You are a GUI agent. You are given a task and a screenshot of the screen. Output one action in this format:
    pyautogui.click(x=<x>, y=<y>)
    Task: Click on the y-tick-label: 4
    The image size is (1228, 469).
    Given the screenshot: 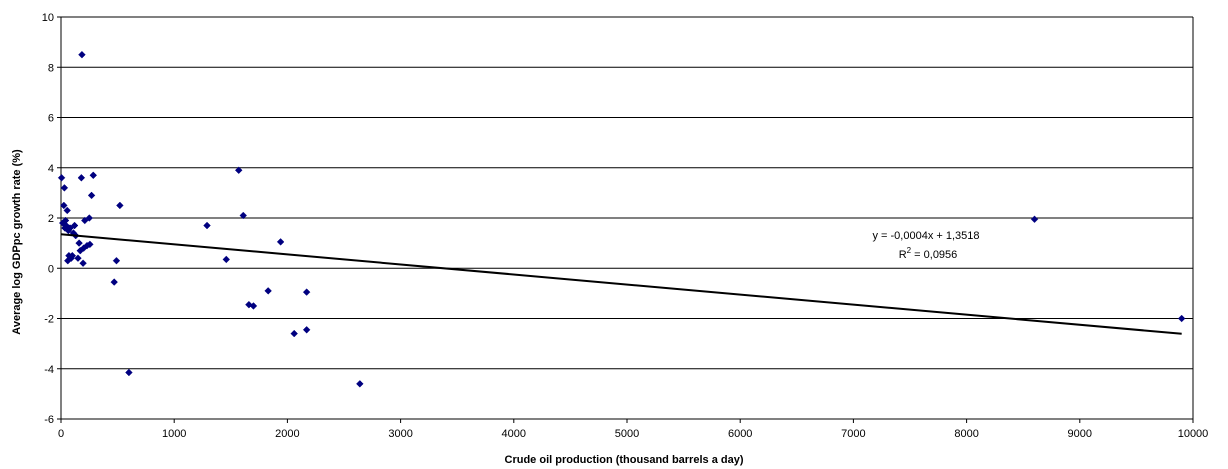 What is the action you would take?
    pyautogui.click(x=51, y=169)
    